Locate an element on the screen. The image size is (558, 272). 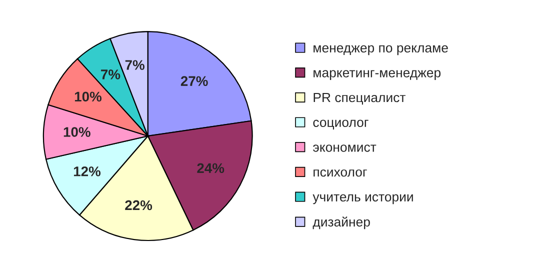
data-label: 27% is located at coordinates (194, 81).